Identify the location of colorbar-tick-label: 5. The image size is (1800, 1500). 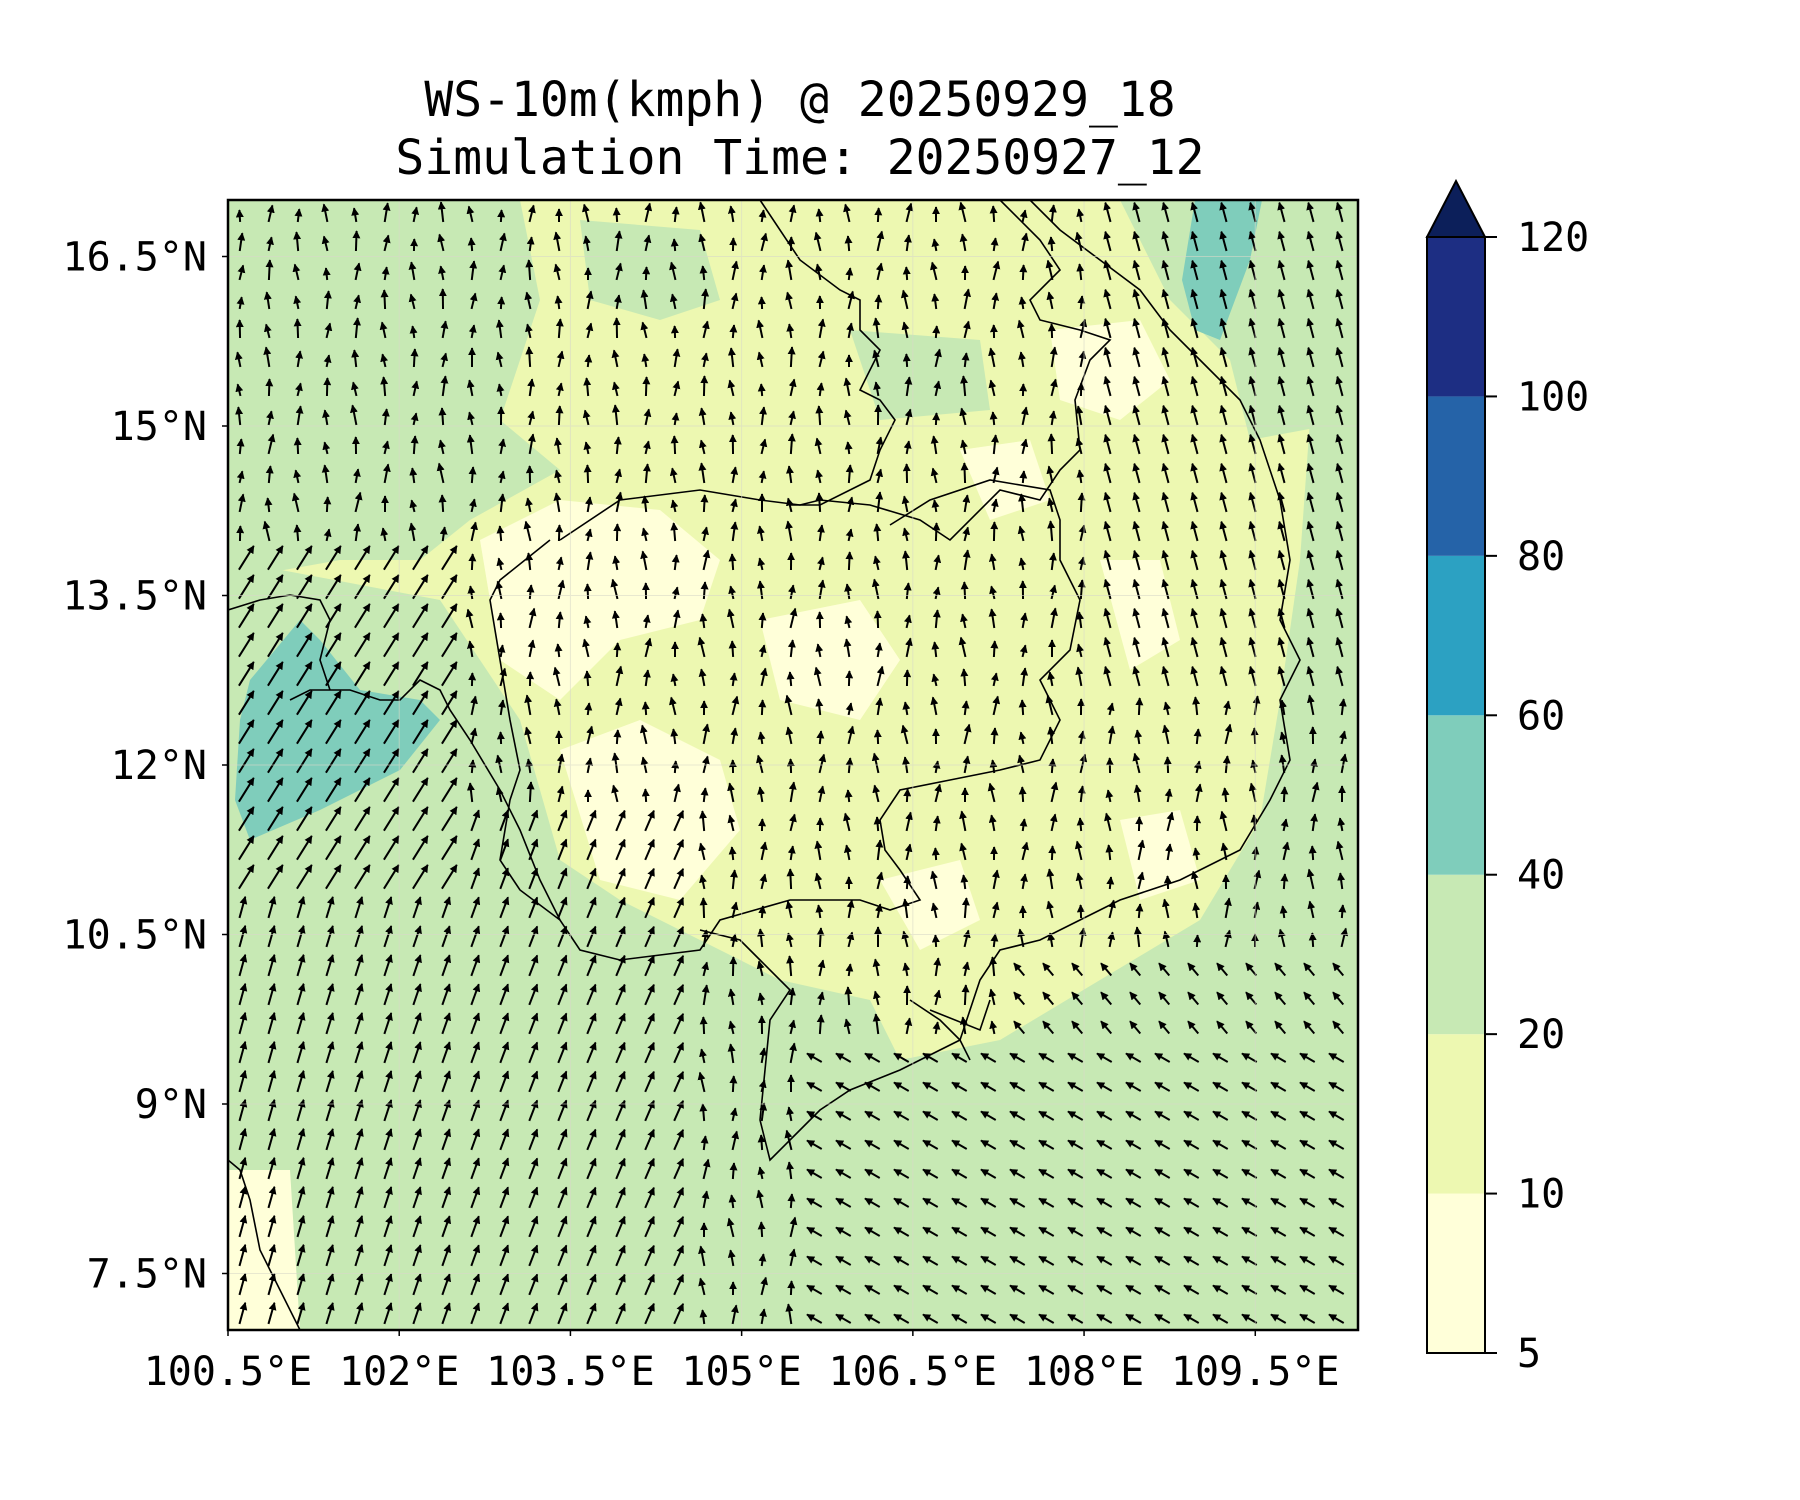
(1529, 1354).